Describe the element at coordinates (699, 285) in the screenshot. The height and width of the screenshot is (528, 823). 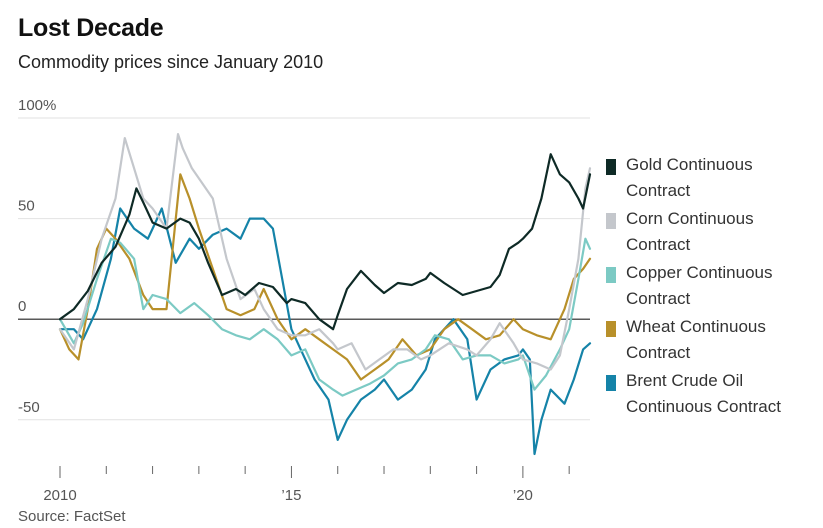
I see `legend-label: Copper Continuous Contract` at that location.